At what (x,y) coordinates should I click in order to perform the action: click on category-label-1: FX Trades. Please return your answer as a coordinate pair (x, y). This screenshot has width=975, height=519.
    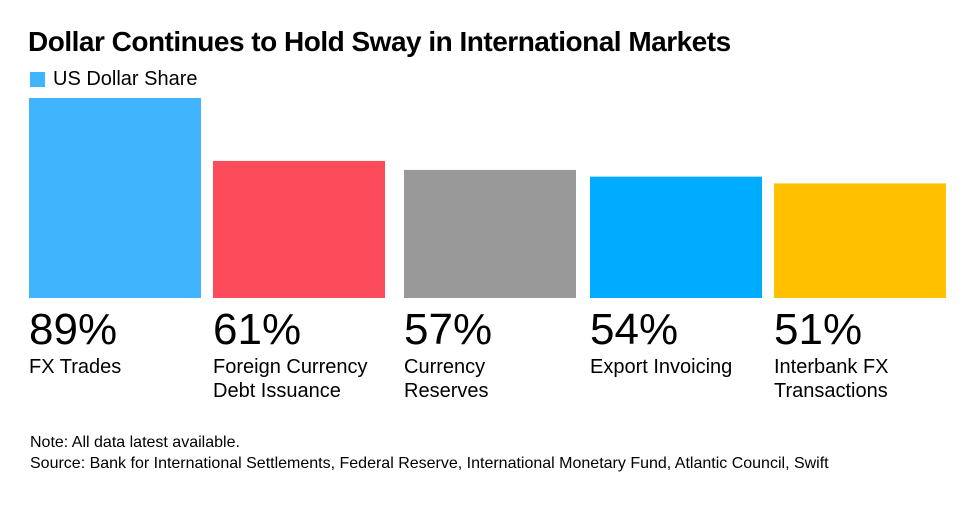
    Looking at the image, I should click on (75, 367).